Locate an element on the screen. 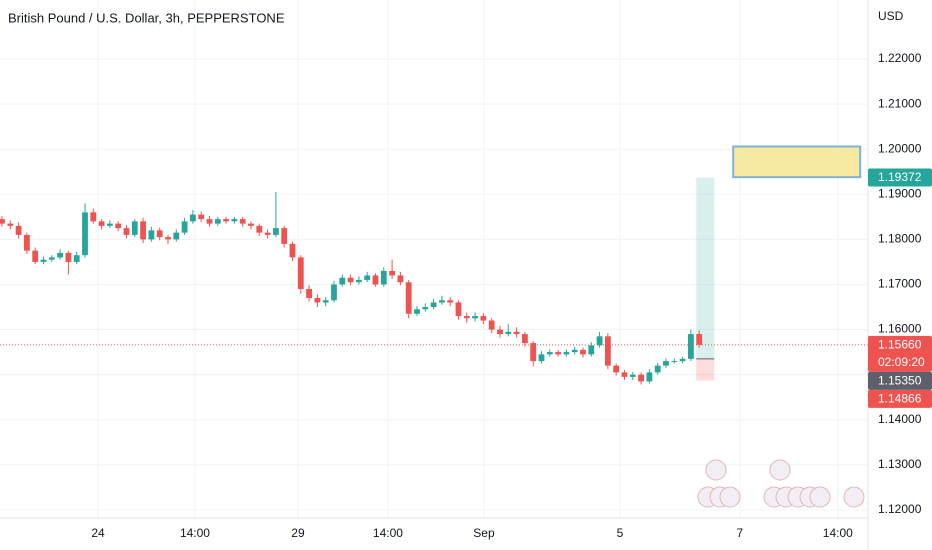 This screenshot has width=932, height=550. event-icons is located at coordinates (781, 483).